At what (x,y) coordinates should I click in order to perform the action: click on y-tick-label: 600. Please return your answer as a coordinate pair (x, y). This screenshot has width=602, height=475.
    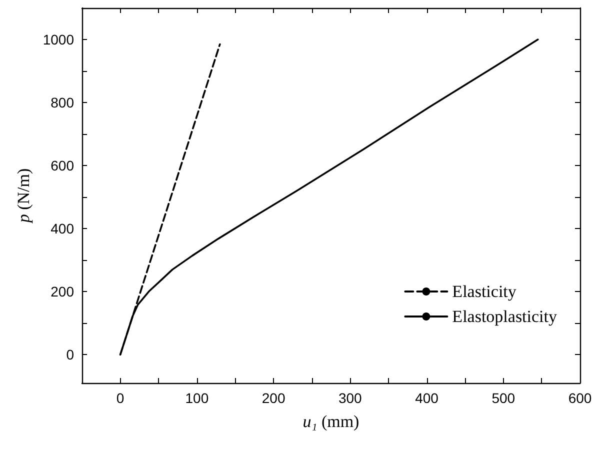
    Looking at the image, I should click on (62, 166).